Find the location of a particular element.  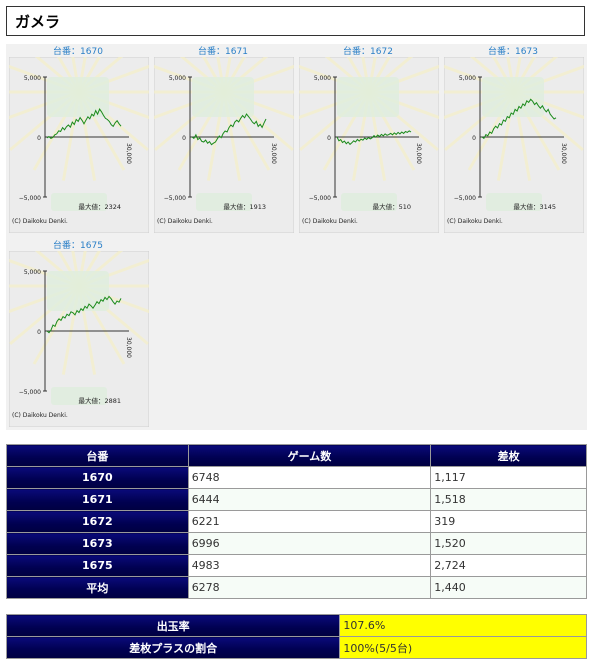

summary-row: 差枚プラスの割合 100%(5/5台) is located at coordinates (296, 647).